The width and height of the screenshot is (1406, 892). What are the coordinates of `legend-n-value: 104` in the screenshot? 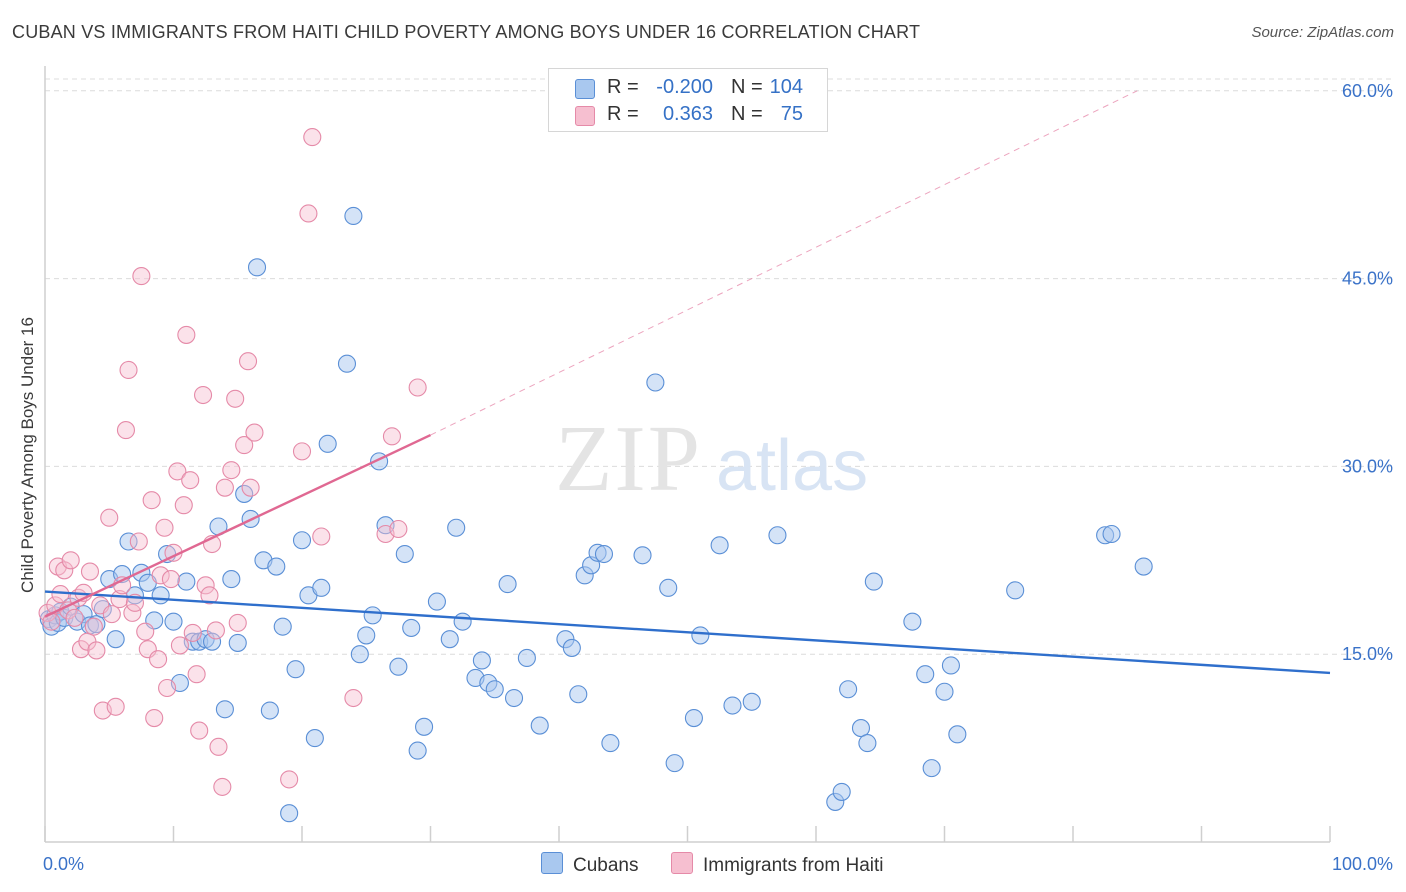 It's located at (786, 87).